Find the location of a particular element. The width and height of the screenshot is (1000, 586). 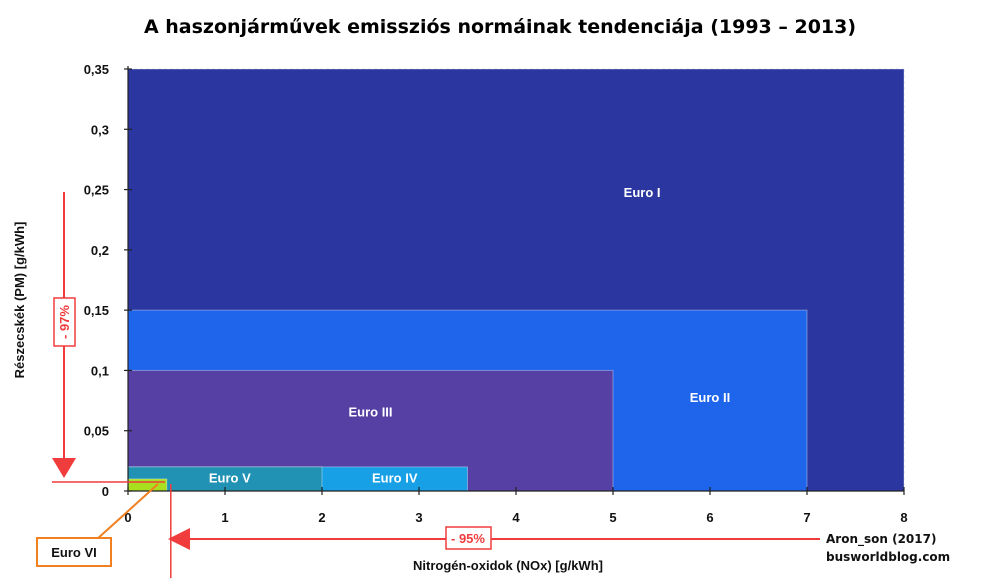

nox-reduction-box is located at coordinates (468, 538).